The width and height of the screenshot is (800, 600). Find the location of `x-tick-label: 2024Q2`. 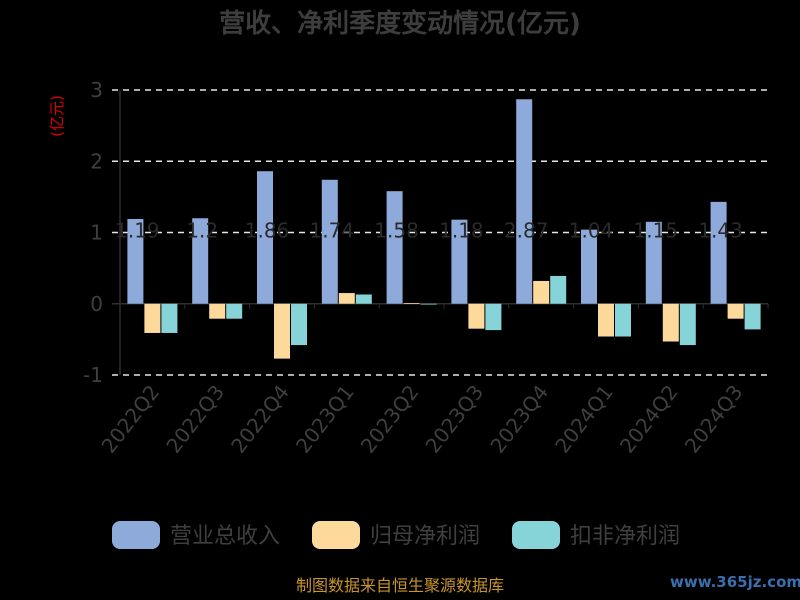

x-tick-label: 2024Q2 is located at coordinates (649, 418).